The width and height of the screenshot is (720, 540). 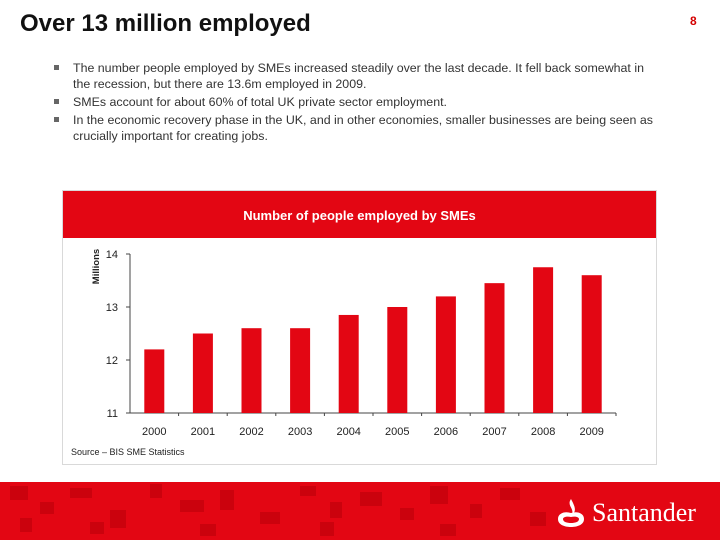 What do you see at coordinates (112, 308) in the screenshot?
I see `y-tick-label: 13` at bounding box center [112, 308].